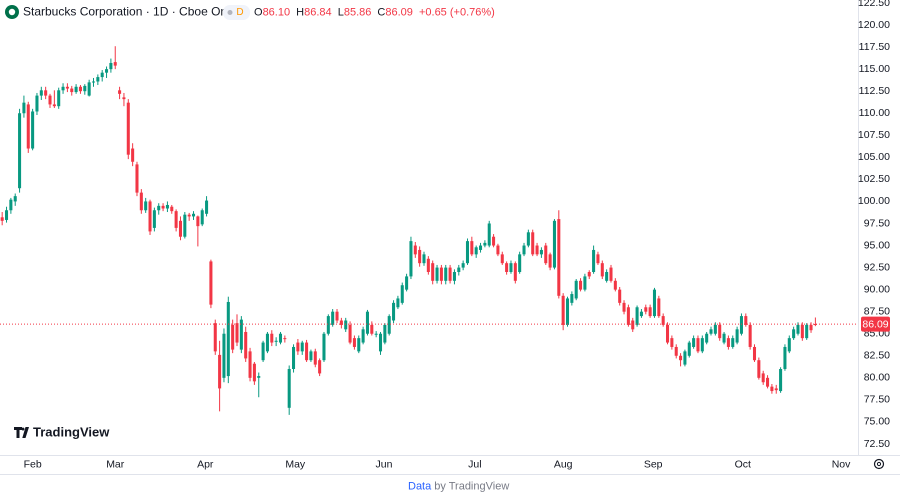  Describe the element at coordinates (236, 12) in the screenshot. I see `interval-badge` at that location.